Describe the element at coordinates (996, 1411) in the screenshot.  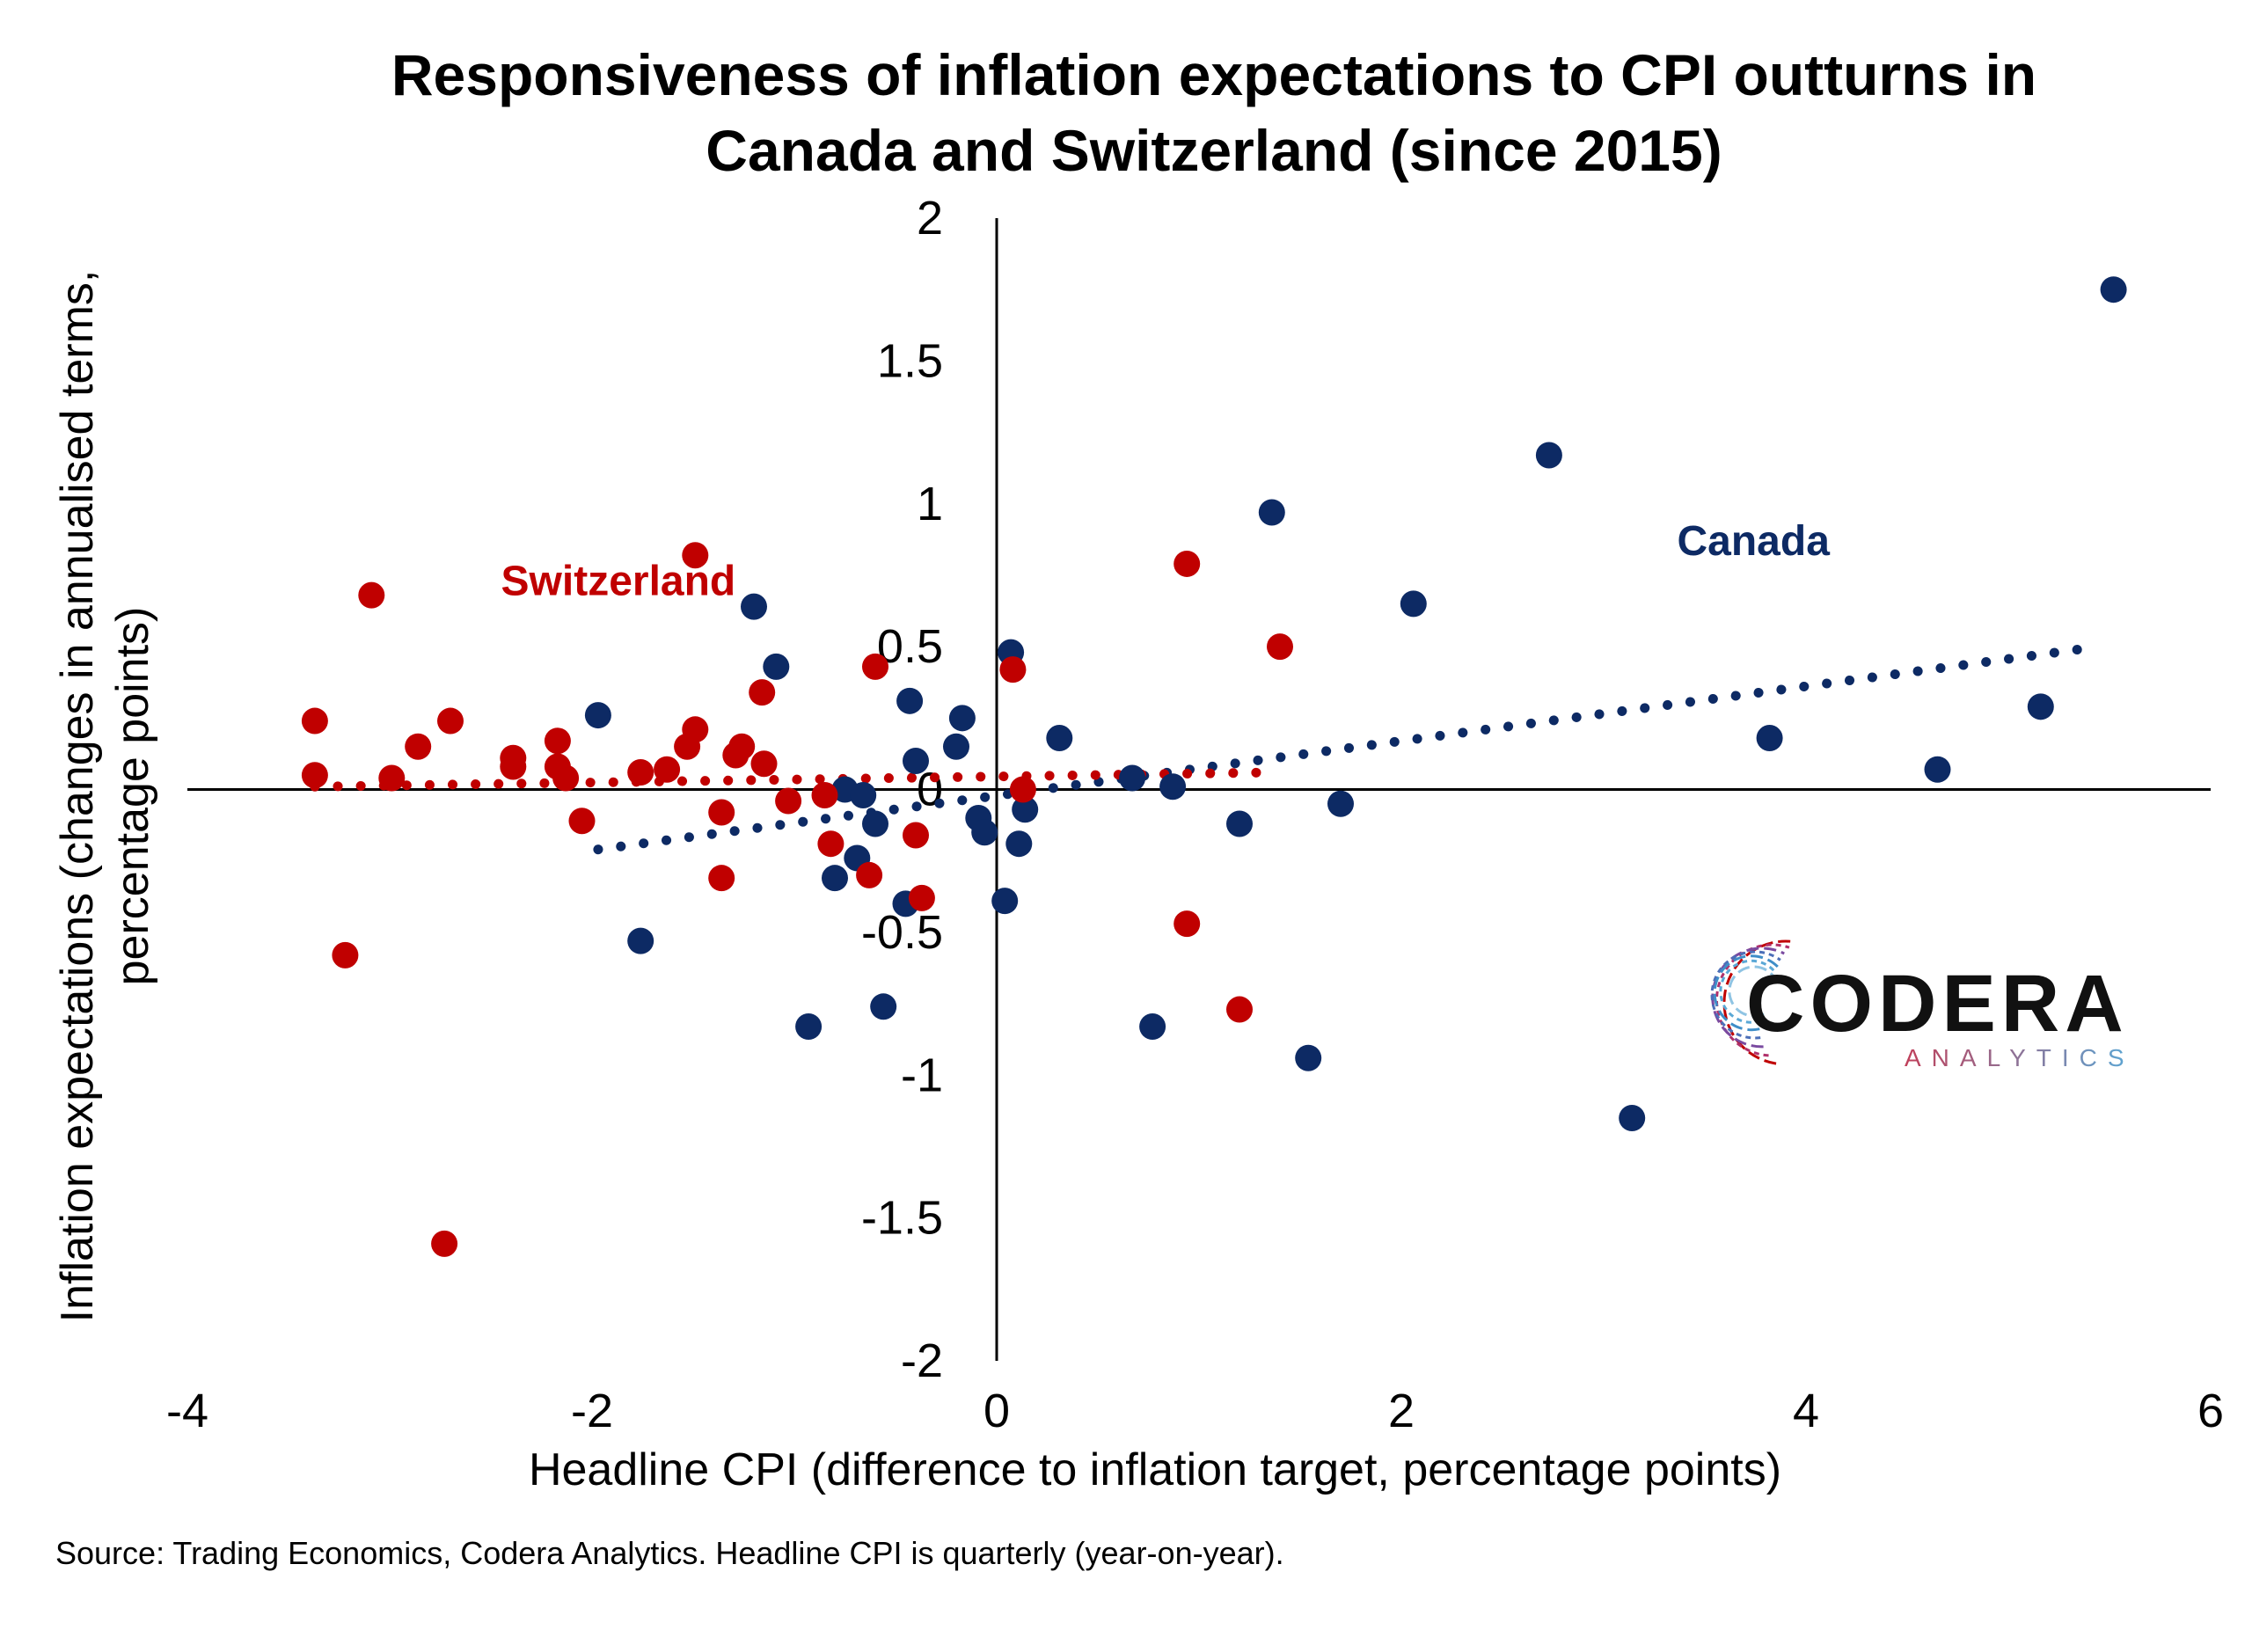
I see `x-tick-label: 0` at that location.